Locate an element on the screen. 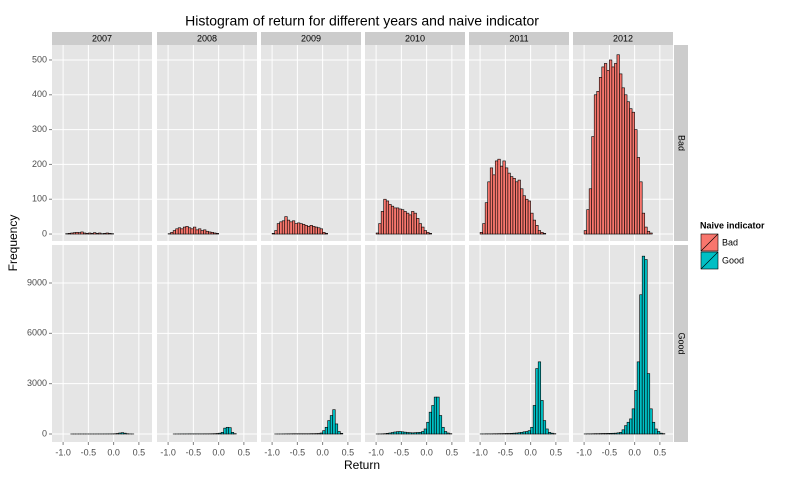  facet-label: Bad is located at coordinates (682, 143).